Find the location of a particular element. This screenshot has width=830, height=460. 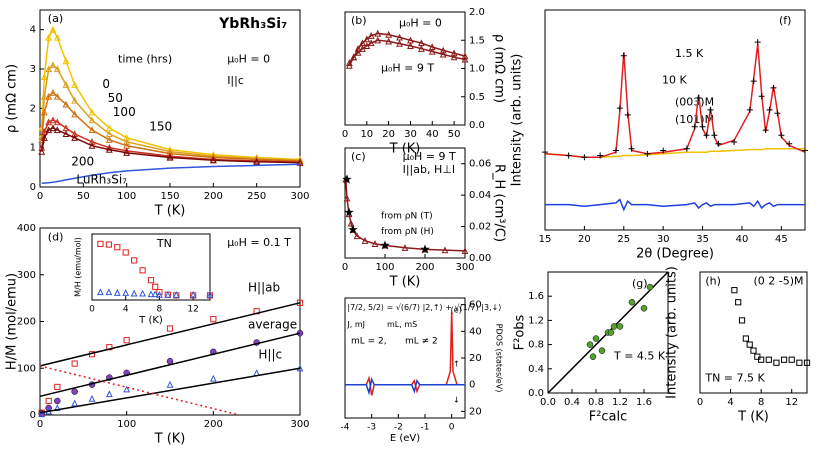

series-label: 150 is located at coordinates (160, 126).